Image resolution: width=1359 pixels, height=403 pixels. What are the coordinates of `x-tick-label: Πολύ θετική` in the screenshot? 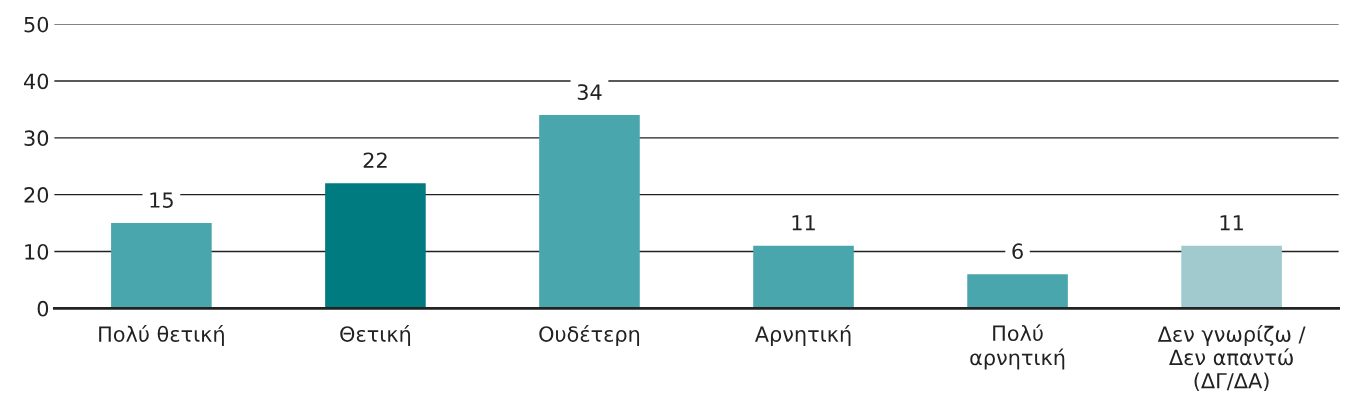 It's located at (161, 335).